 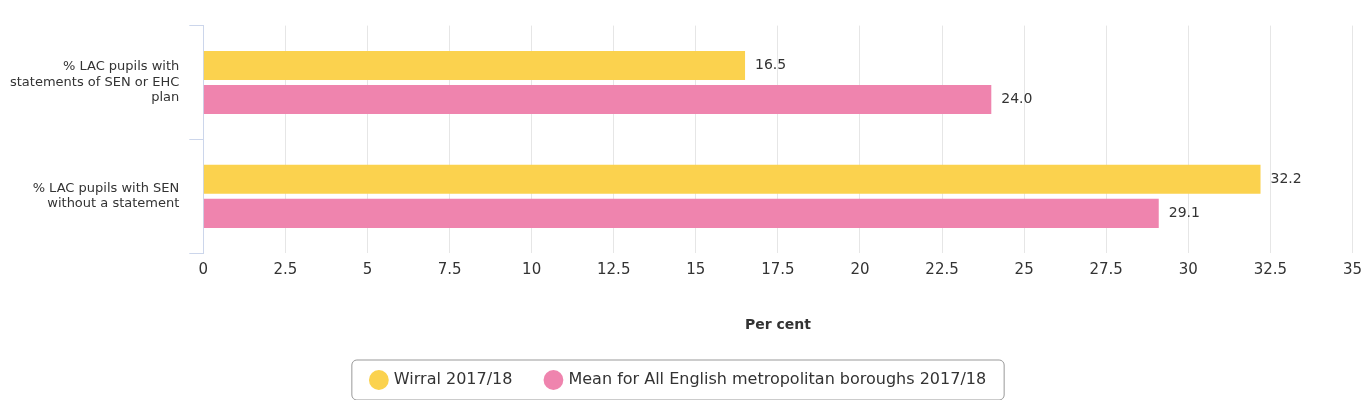 I want to click on x-tick-label: 22.5, so click(x=942, y=269).